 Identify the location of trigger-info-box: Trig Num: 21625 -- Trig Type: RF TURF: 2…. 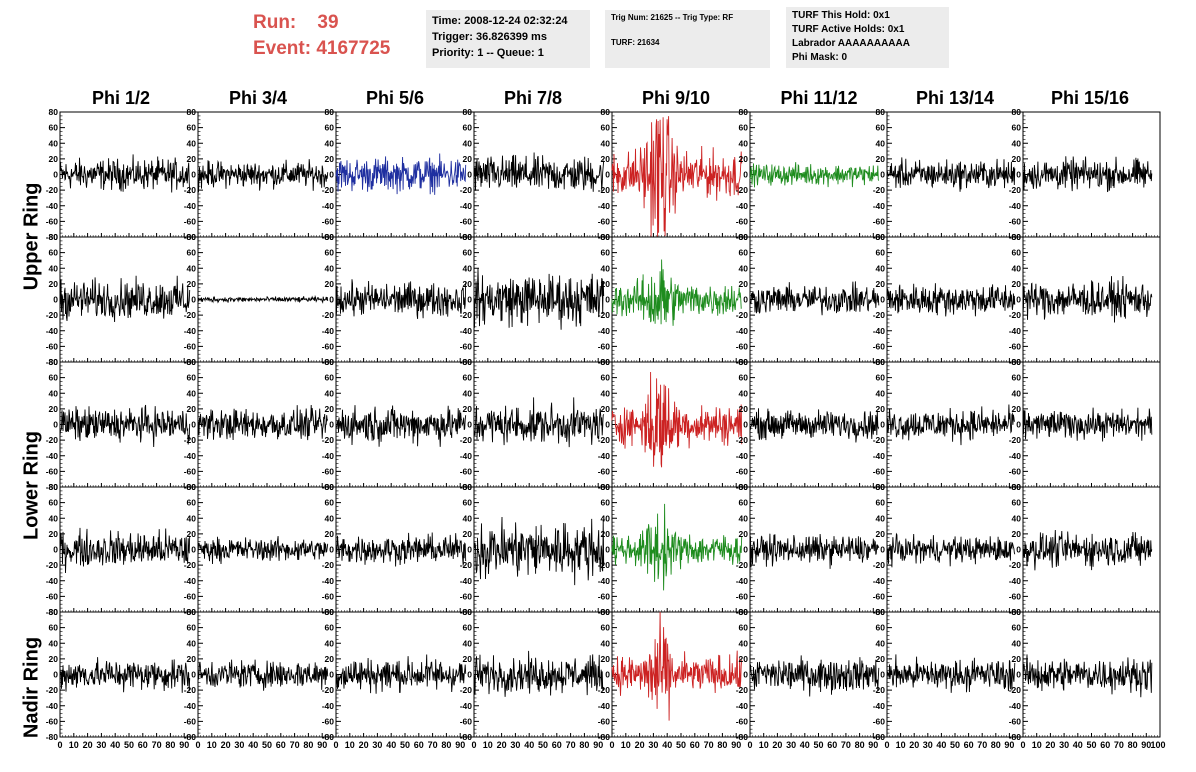
(687, 39).